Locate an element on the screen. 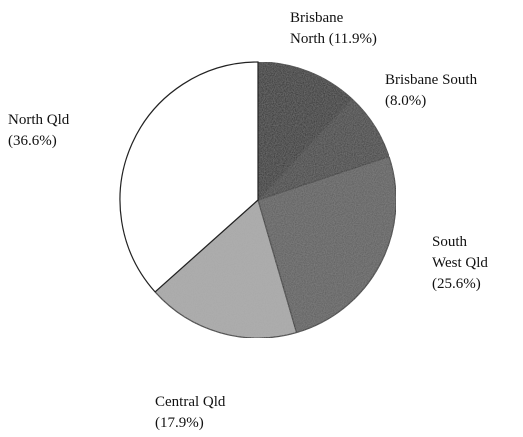 The height and width of the screenshot is (437, 523). category-label: Brisbane South is located at coordinates (431, 80).